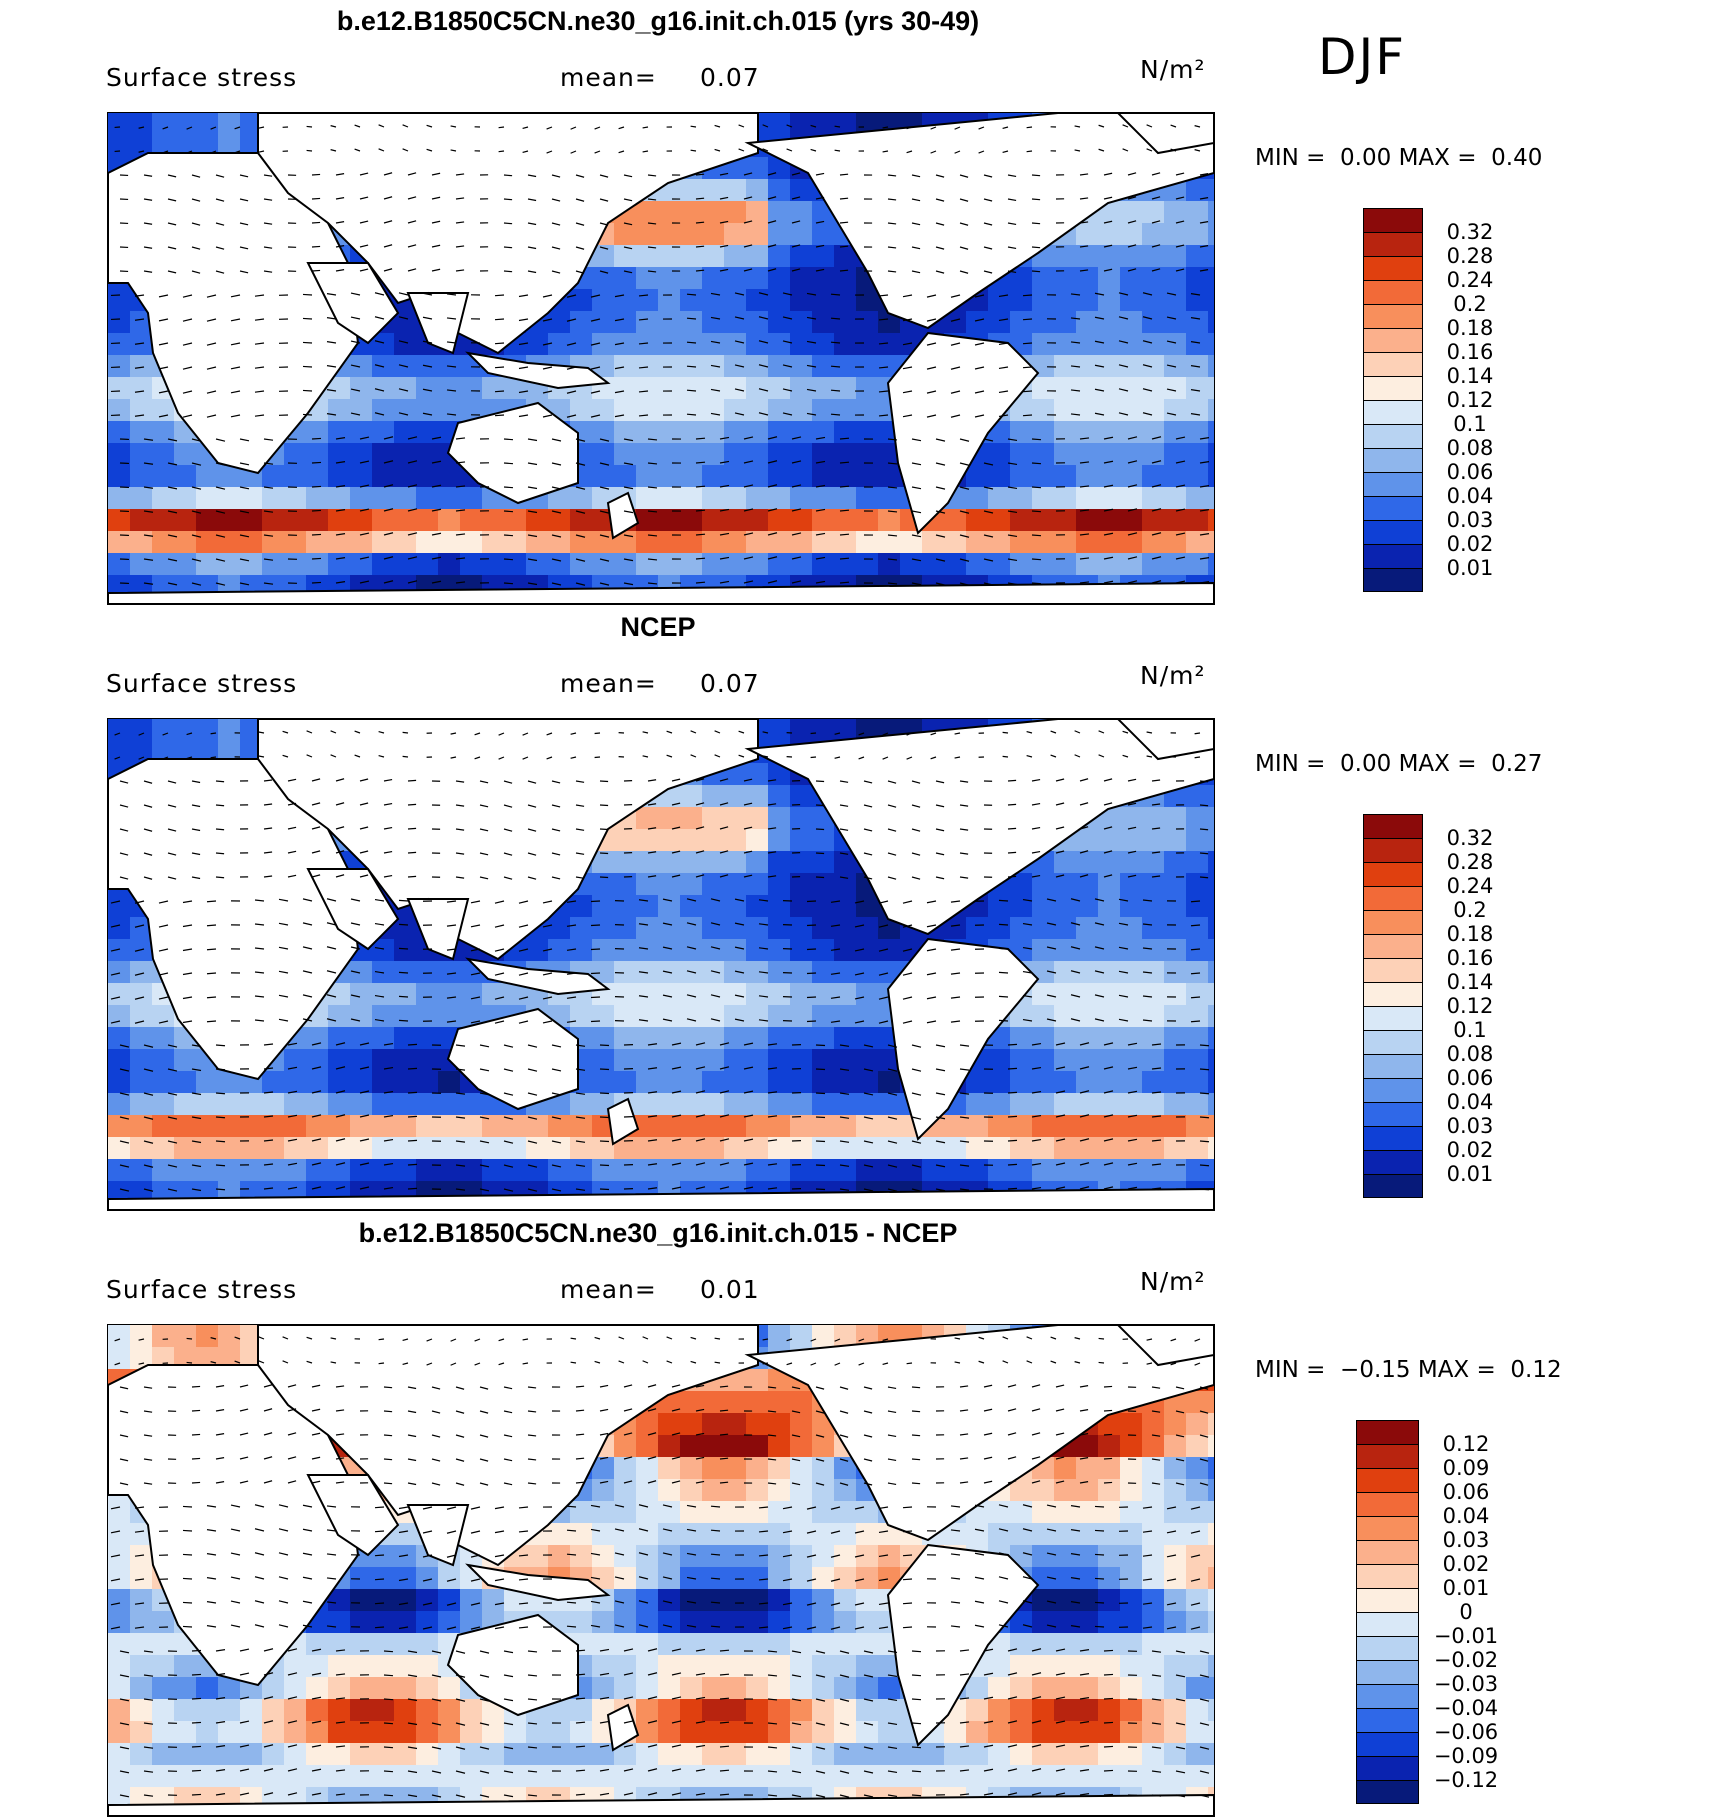 This screenshot has width=1710, height=1819. What do you see at coordinates (1165, 740) in the screenshot?
I see `coastline` at bounding box center [1165, 740].